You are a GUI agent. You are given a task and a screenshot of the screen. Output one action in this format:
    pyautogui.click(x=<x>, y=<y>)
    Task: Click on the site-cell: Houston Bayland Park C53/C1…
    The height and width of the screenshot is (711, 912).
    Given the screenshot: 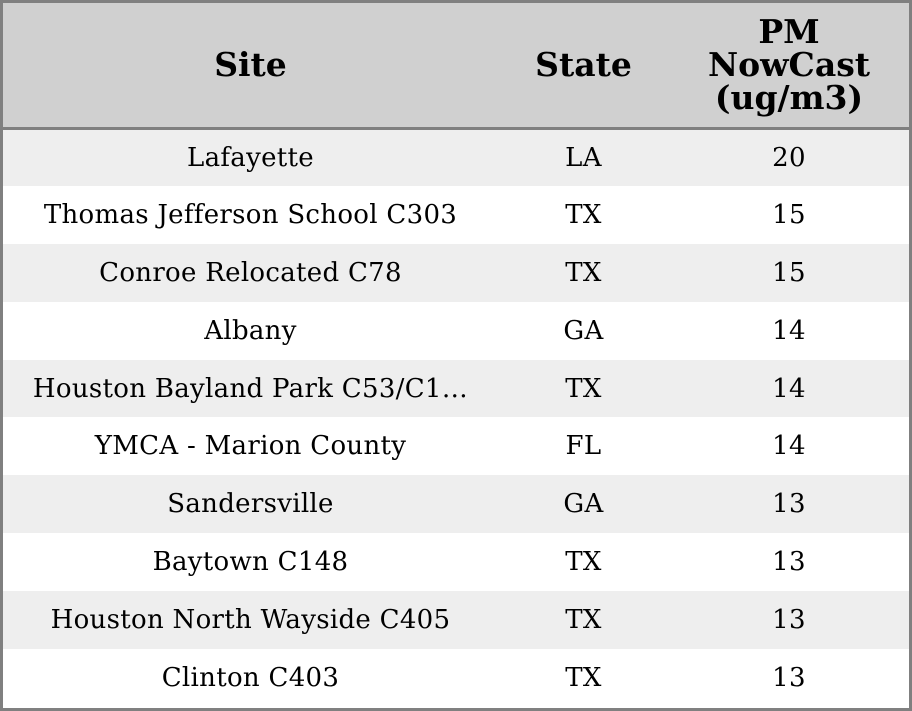 What is the action you would take?
    pyautogui.click(x=250, y=388)
    